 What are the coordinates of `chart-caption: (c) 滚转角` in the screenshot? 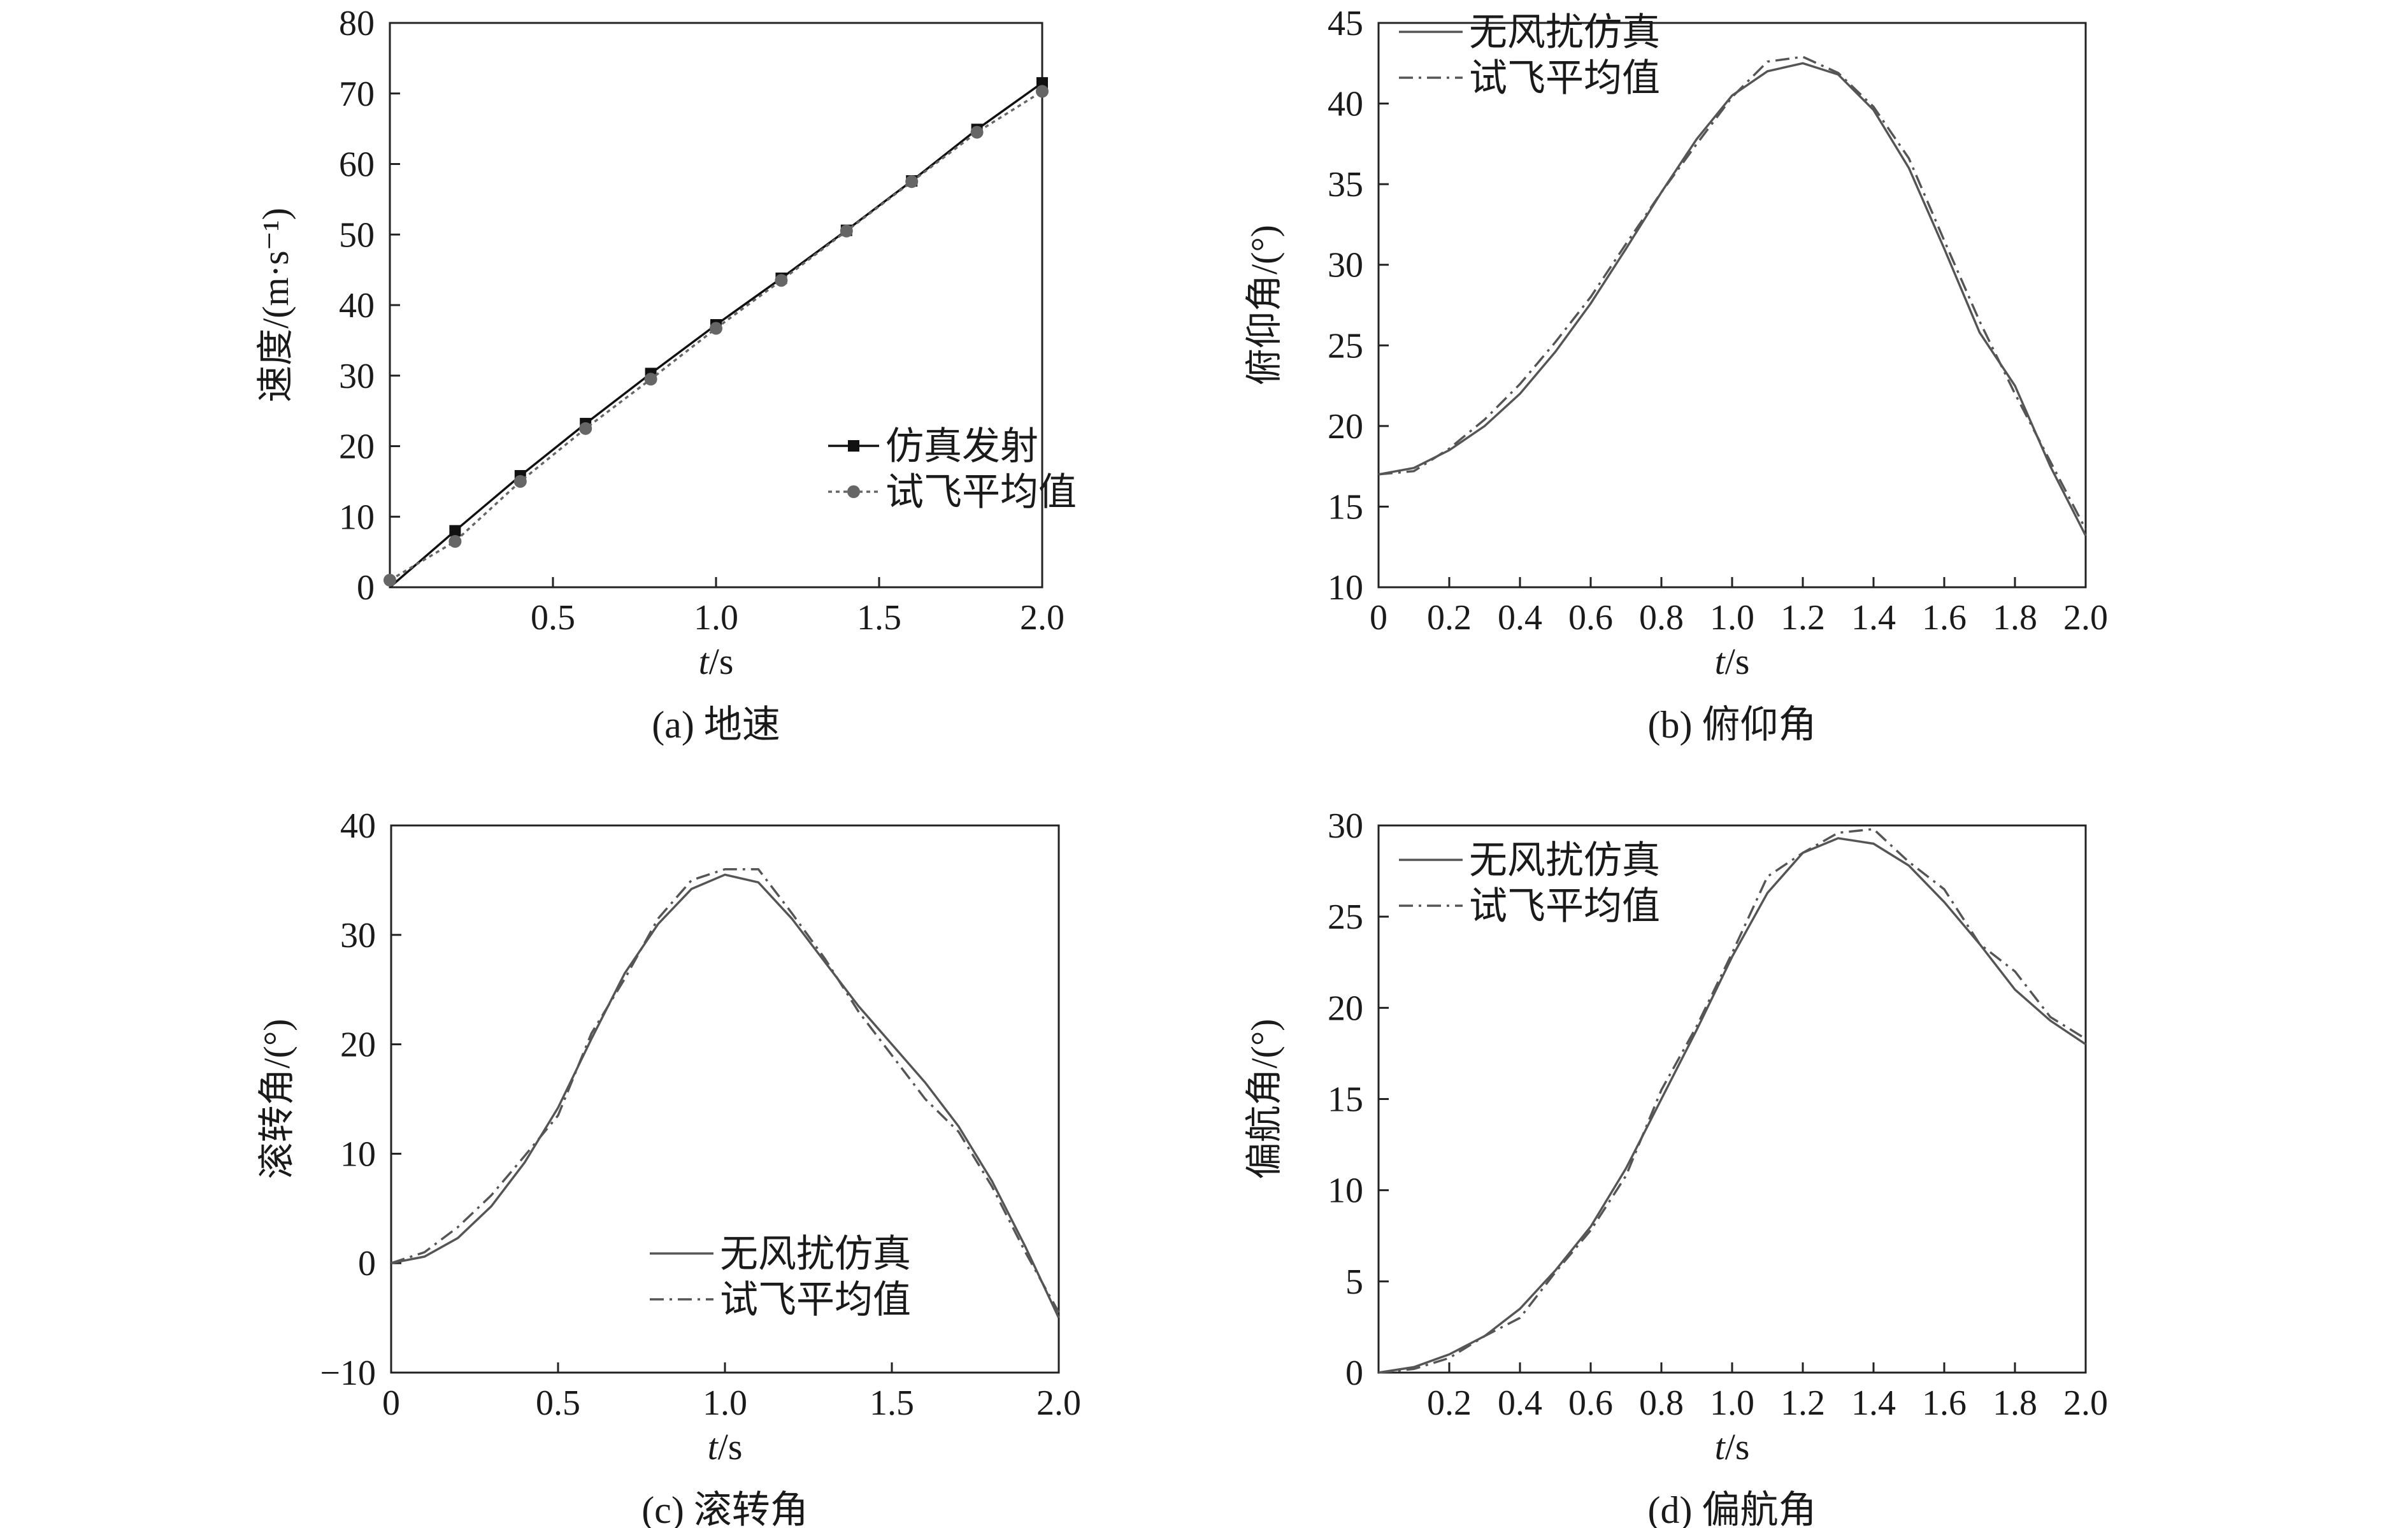 It's located at (724, 1508).